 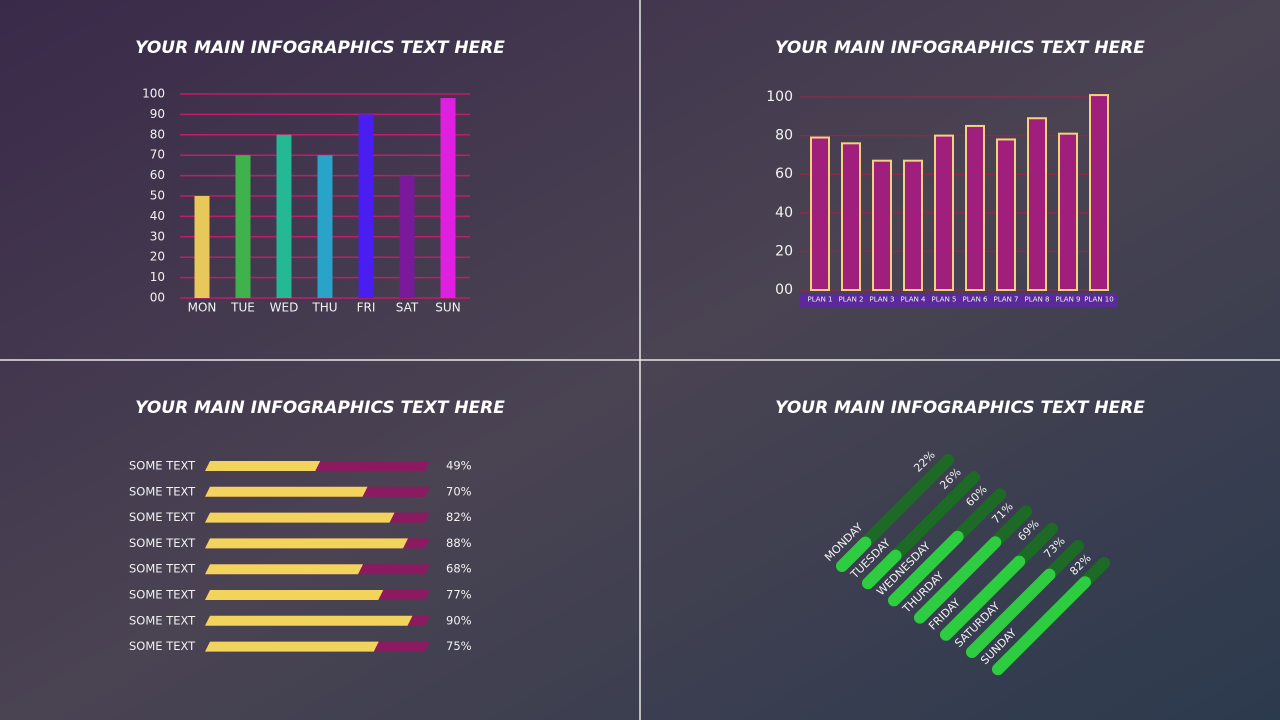 I want to click on x-tick-label: WED, so click(x=284, y=308).